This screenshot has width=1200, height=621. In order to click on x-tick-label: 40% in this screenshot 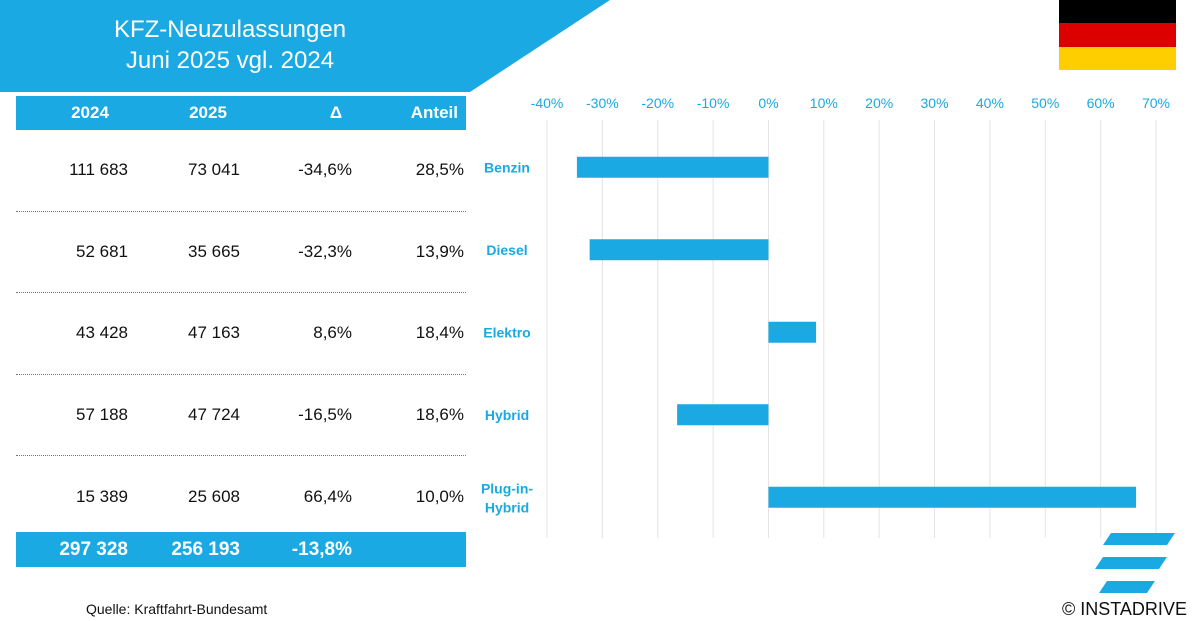, I will do `click(990, 103)`.